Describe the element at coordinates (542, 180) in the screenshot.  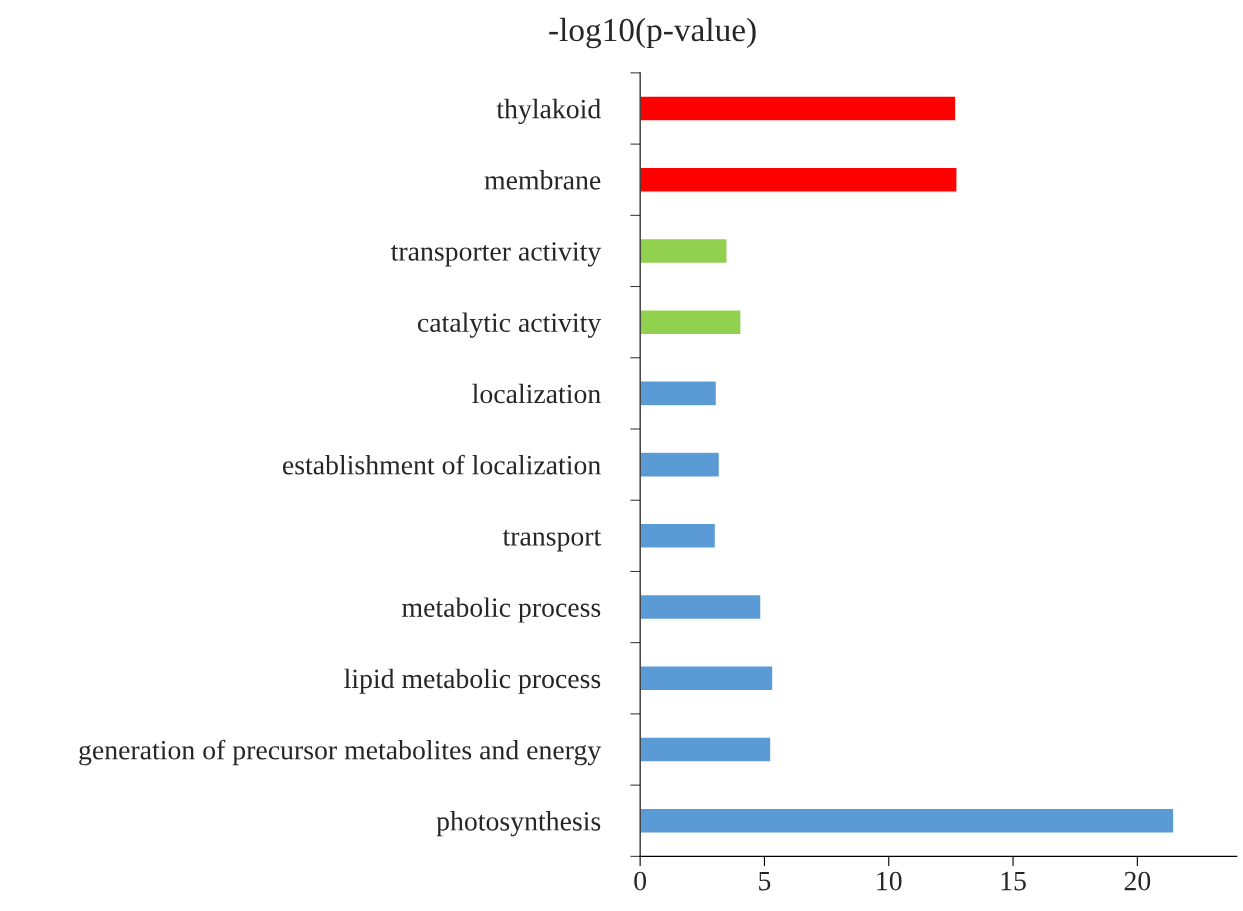
I see `y-tick-label: membrane` at that location.